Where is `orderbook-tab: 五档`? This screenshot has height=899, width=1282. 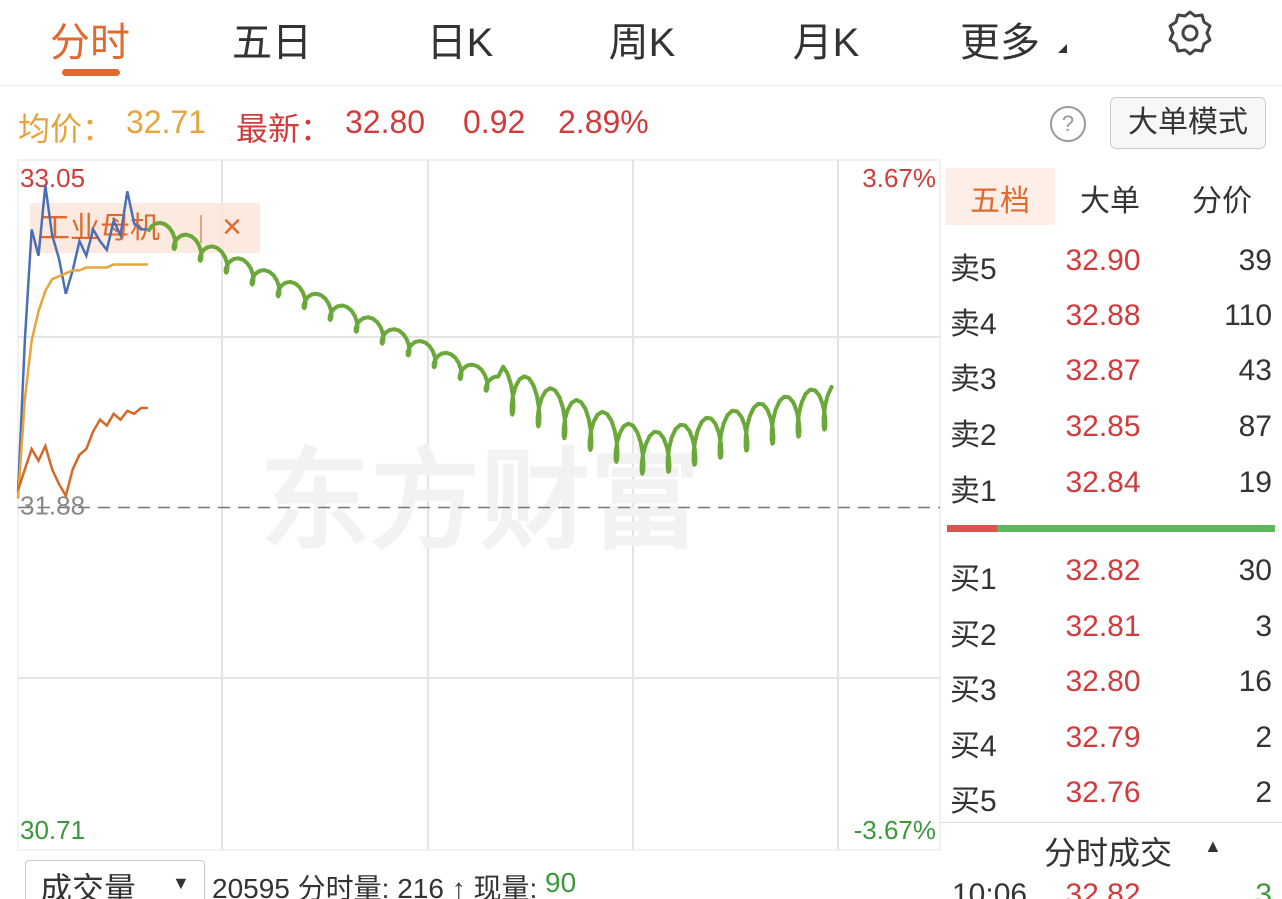
orderbook-tab: 五档 is located at coordinates (1000, 201).